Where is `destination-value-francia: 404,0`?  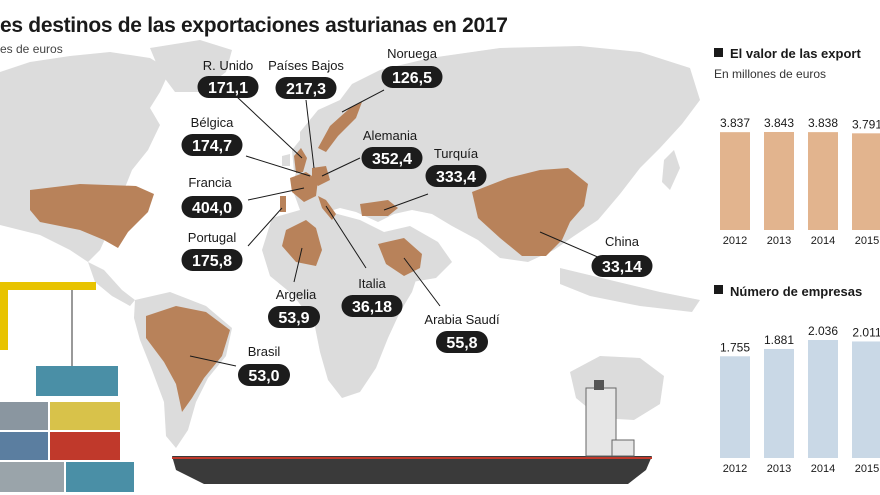
destination-value-francia: 404,0 is located at coordinates (212, 208).